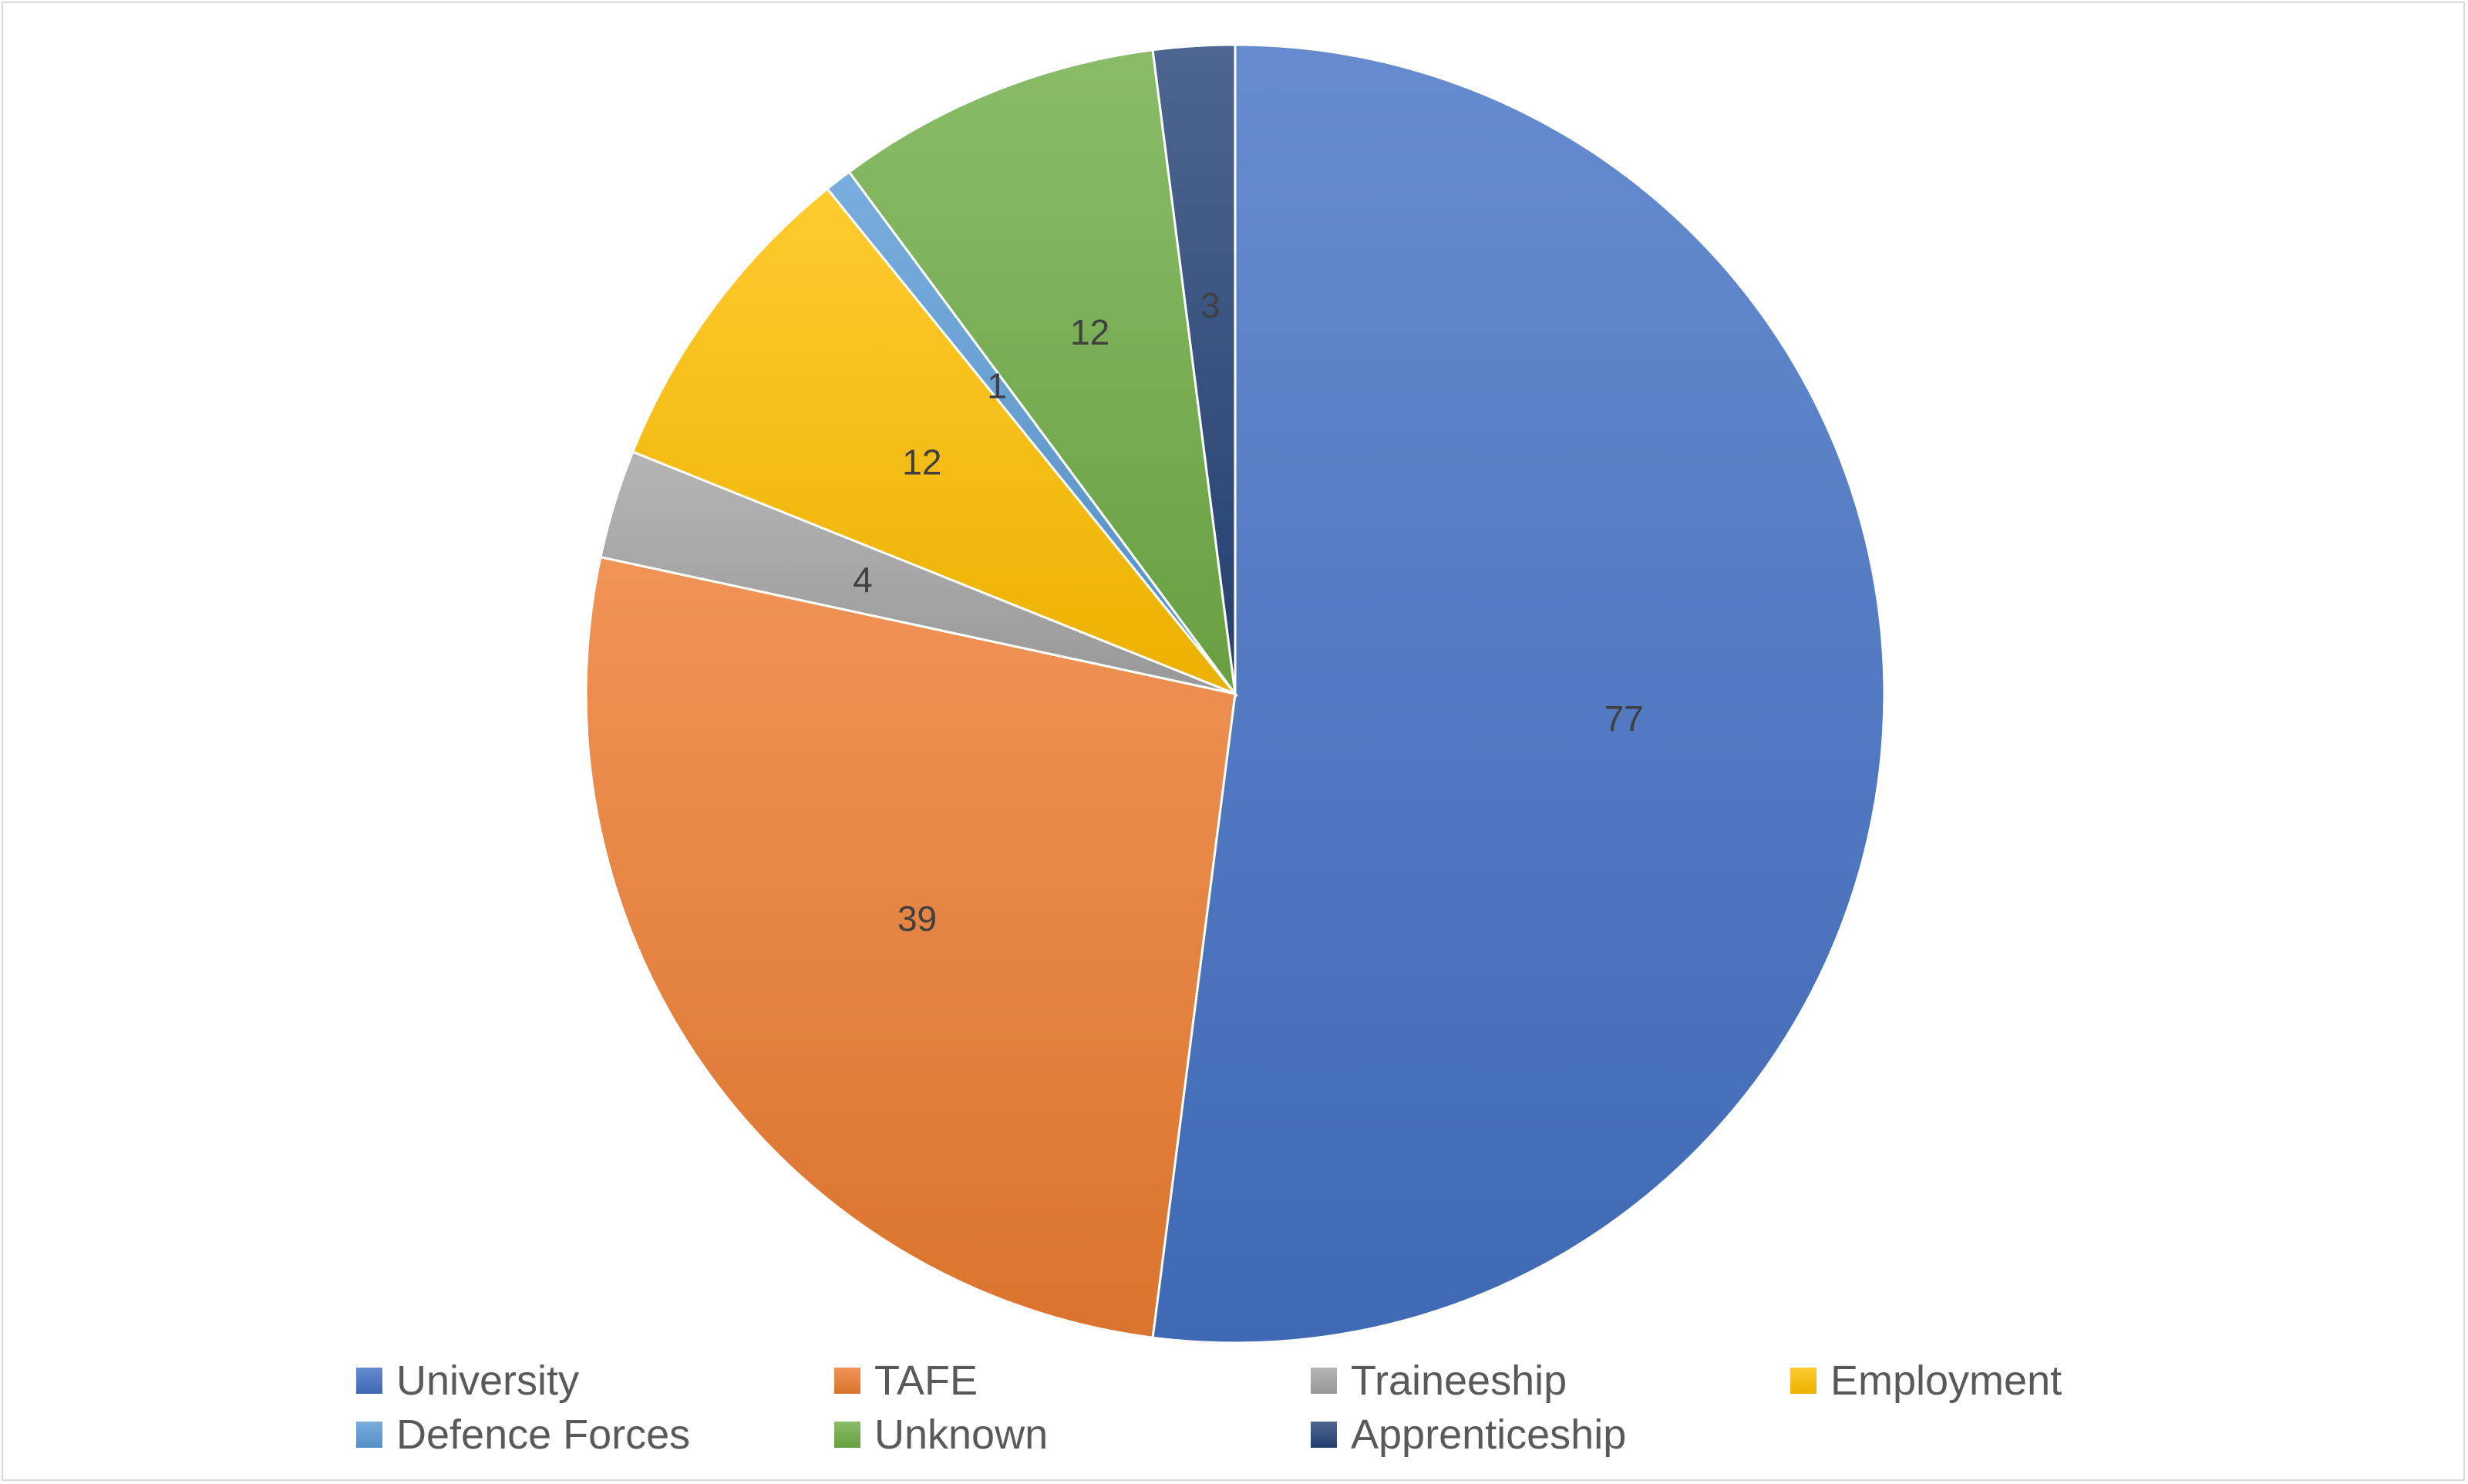 This screenshot has width=2468, height=1484. I want to click on pie-slice-employment, so click(935, 442).